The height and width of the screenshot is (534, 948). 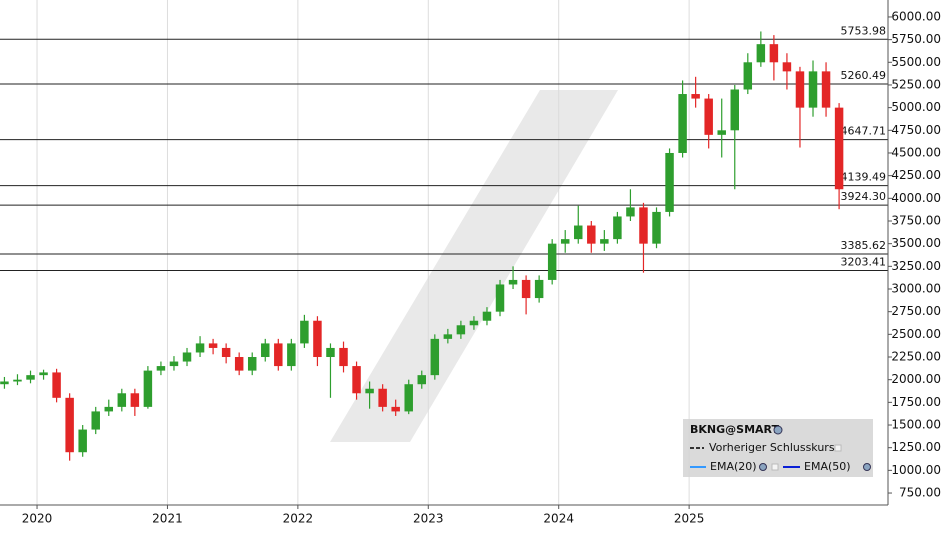 I want to click on x-tick-label: 2024, so click(x=558, y=519).